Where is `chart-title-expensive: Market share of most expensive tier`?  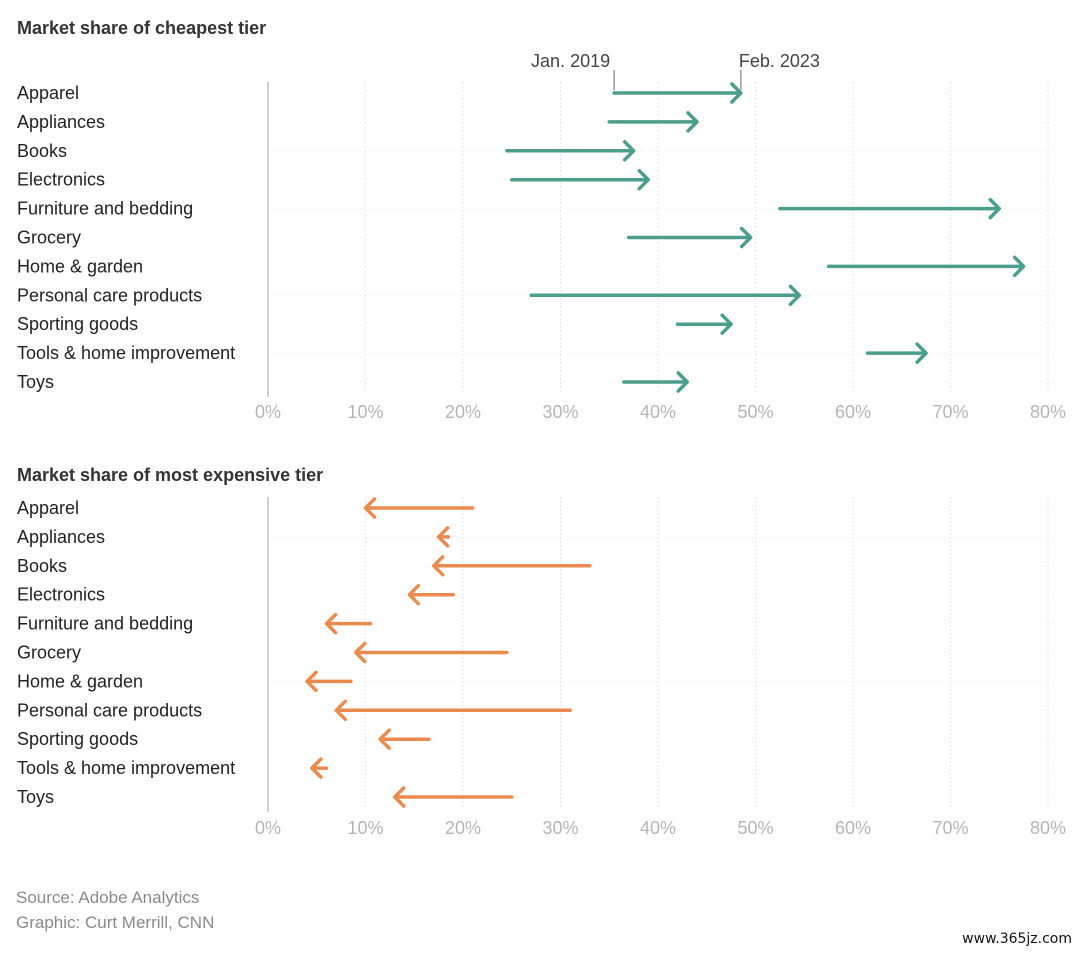 chart-title-expensive: Market share of most expensive tier is located at coordinates (170, 475).